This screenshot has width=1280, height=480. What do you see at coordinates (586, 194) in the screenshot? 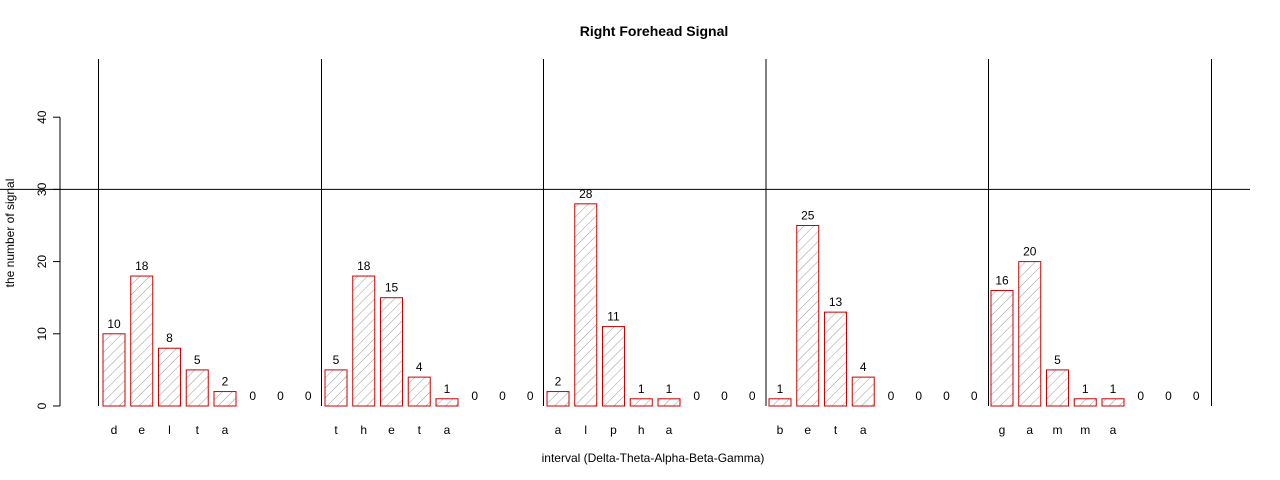
I see `data-label: 28` at bounding box center [586, 194].